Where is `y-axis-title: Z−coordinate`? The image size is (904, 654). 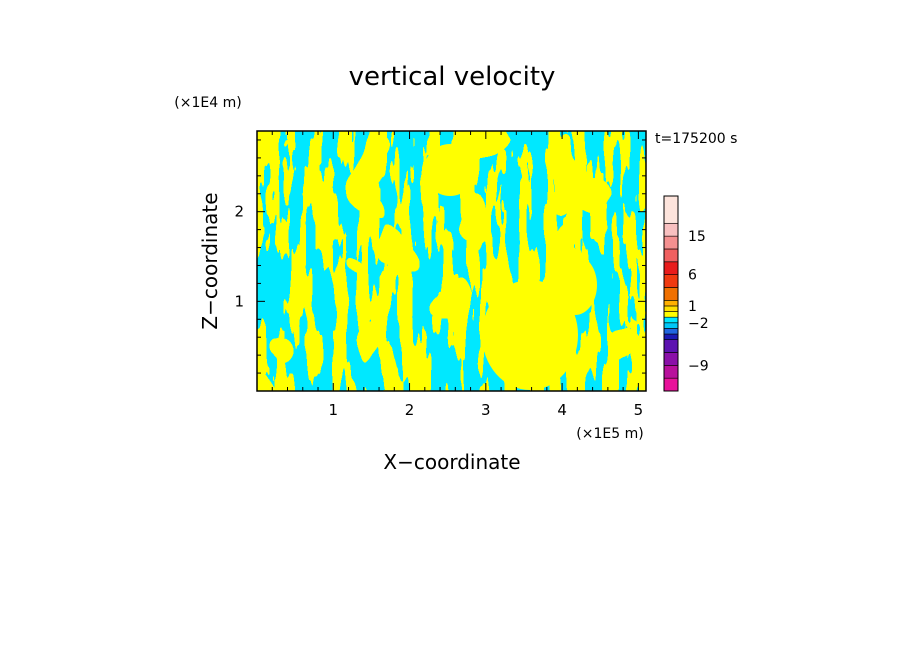
y-axis-title: Z−coordinate is located at coordinates (210, 260).